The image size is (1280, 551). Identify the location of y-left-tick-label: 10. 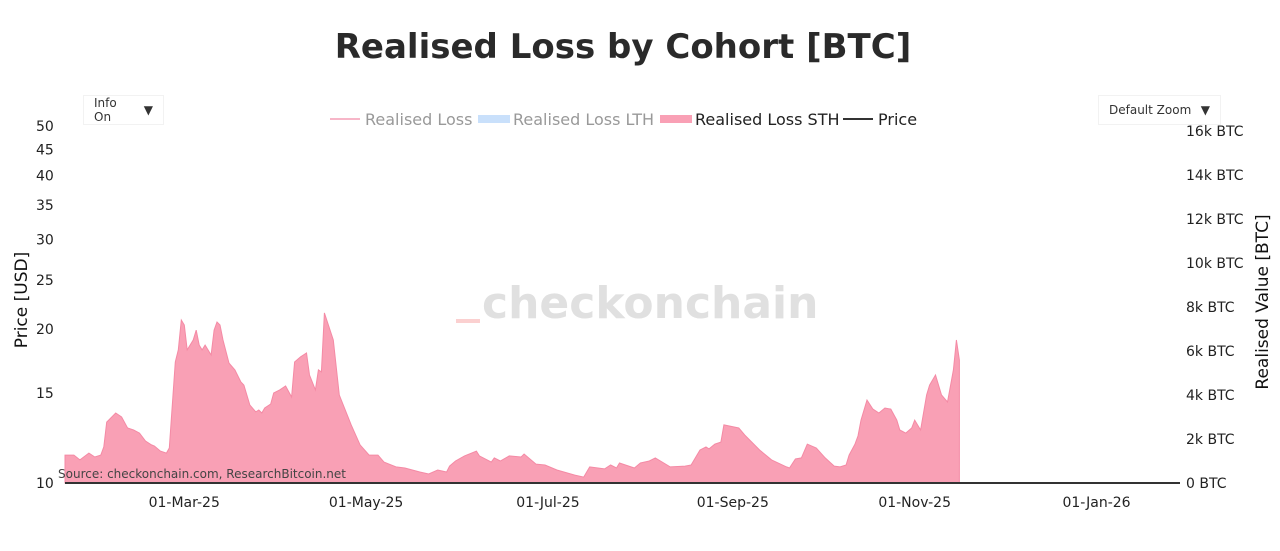
(45, 484).